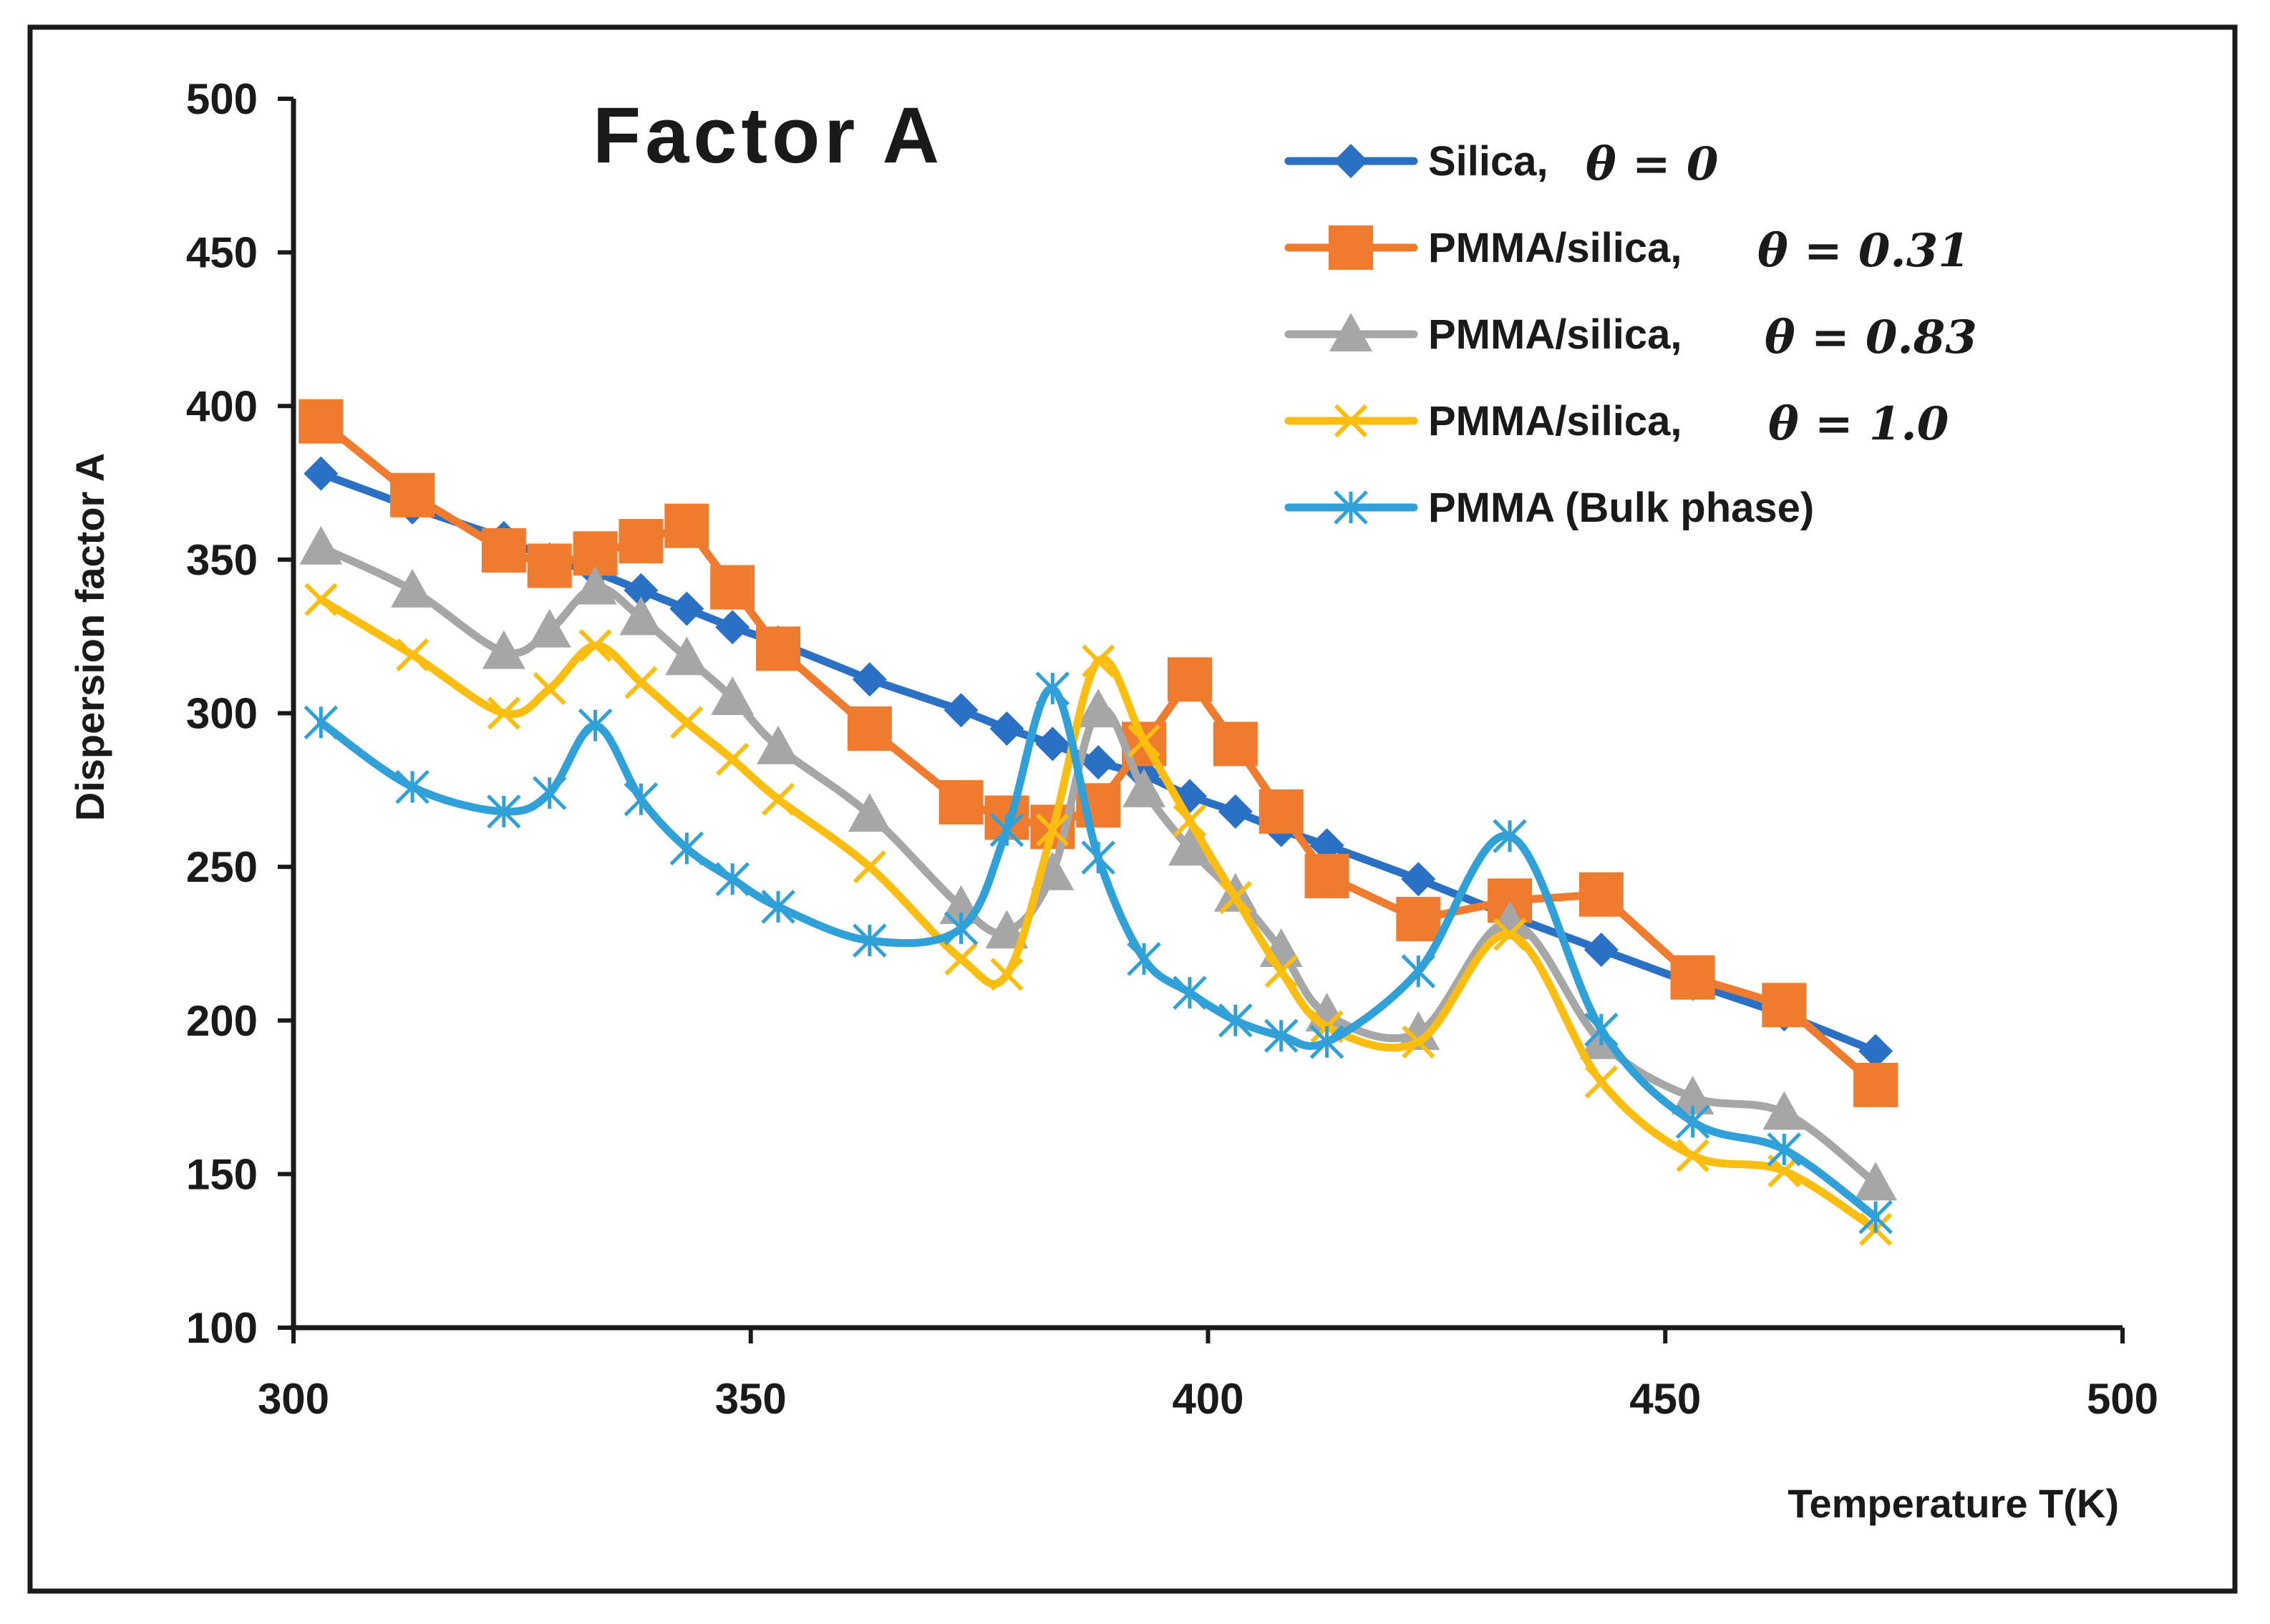 Image resolution: width=2270 pixels, height=1624 pixels. What do you see at coordinates (222, 1174) in the screenshot?
I see `y-tick-label: 150` at bounding box center [222, 1174].